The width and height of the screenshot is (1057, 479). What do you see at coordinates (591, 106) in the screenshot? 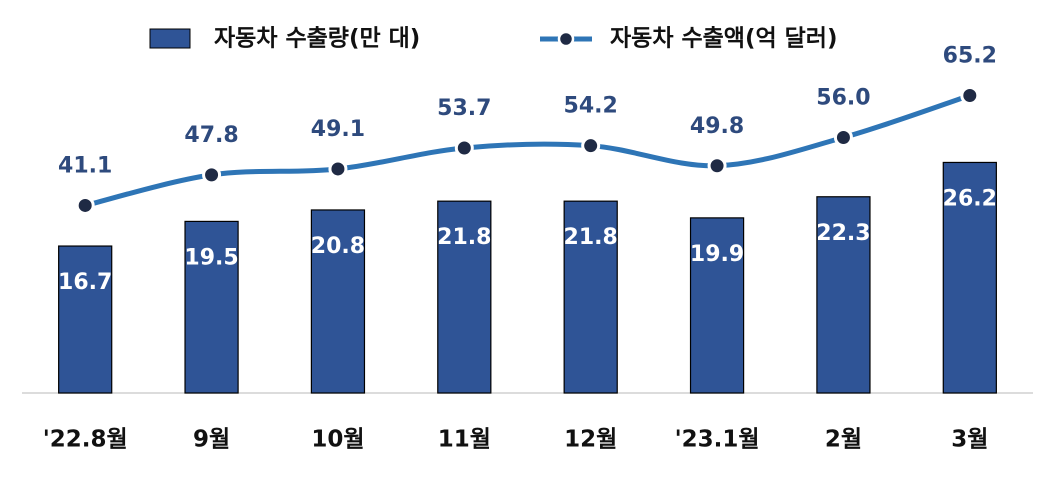
I see `line-value-label: 54.2` at bounding box center [591, 106].